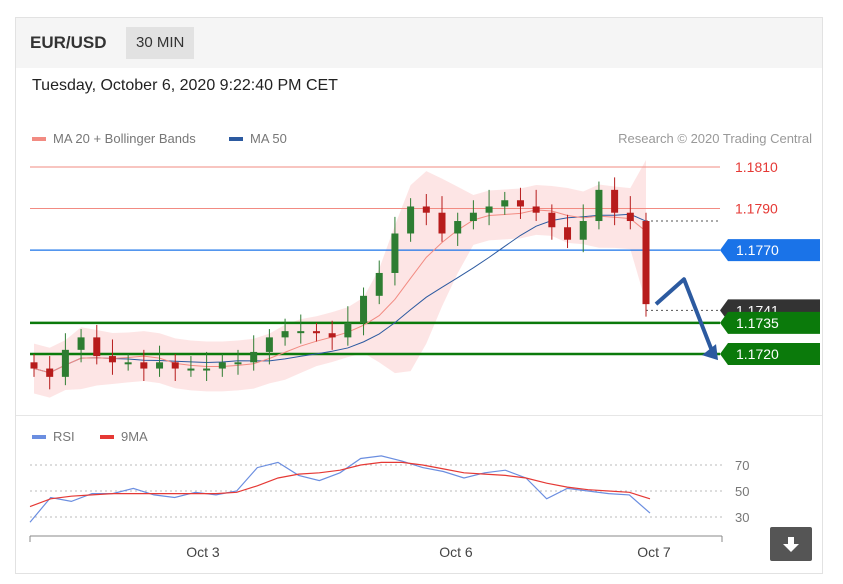 The image size is (843, 584). I want to click on level-label-1.1790: 1.1790, so click(756, 209).